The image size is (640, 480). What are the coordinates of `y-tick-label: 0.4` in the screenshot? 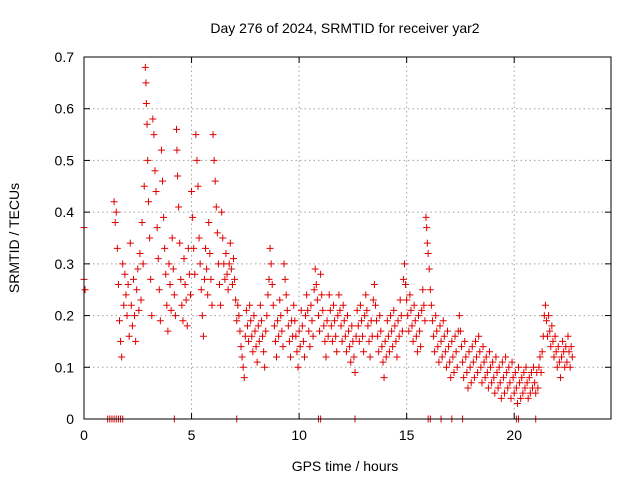 It's located at (65, 212).